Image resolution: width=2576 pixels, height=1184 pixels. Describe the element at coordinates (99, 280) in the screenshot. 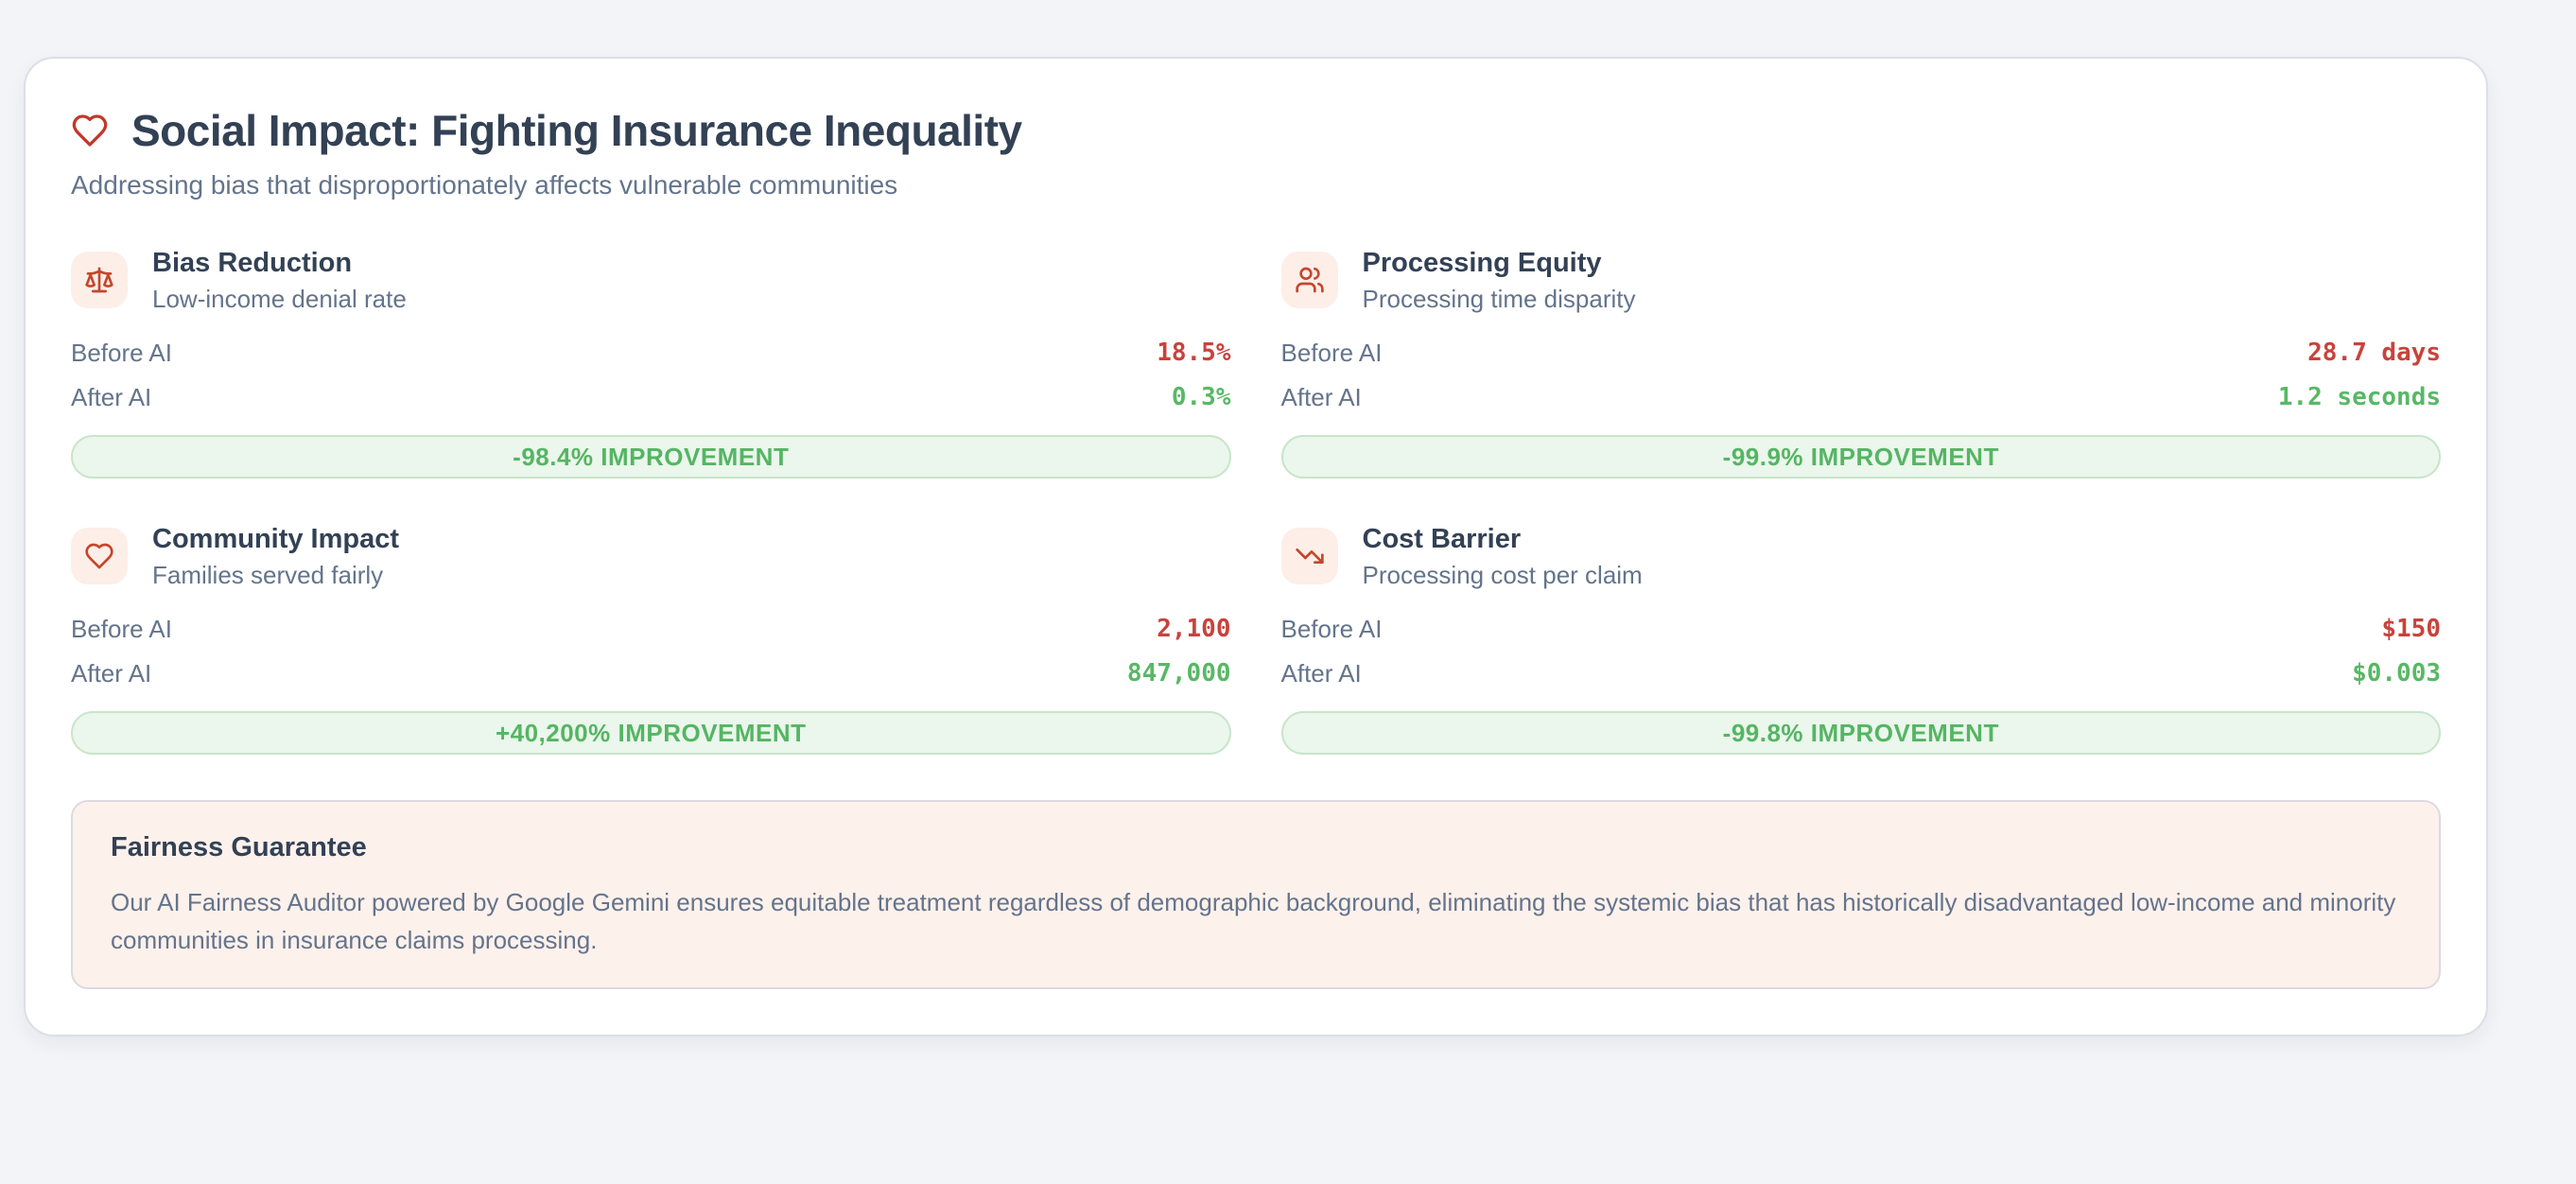

I see `scale-icon` at that location.